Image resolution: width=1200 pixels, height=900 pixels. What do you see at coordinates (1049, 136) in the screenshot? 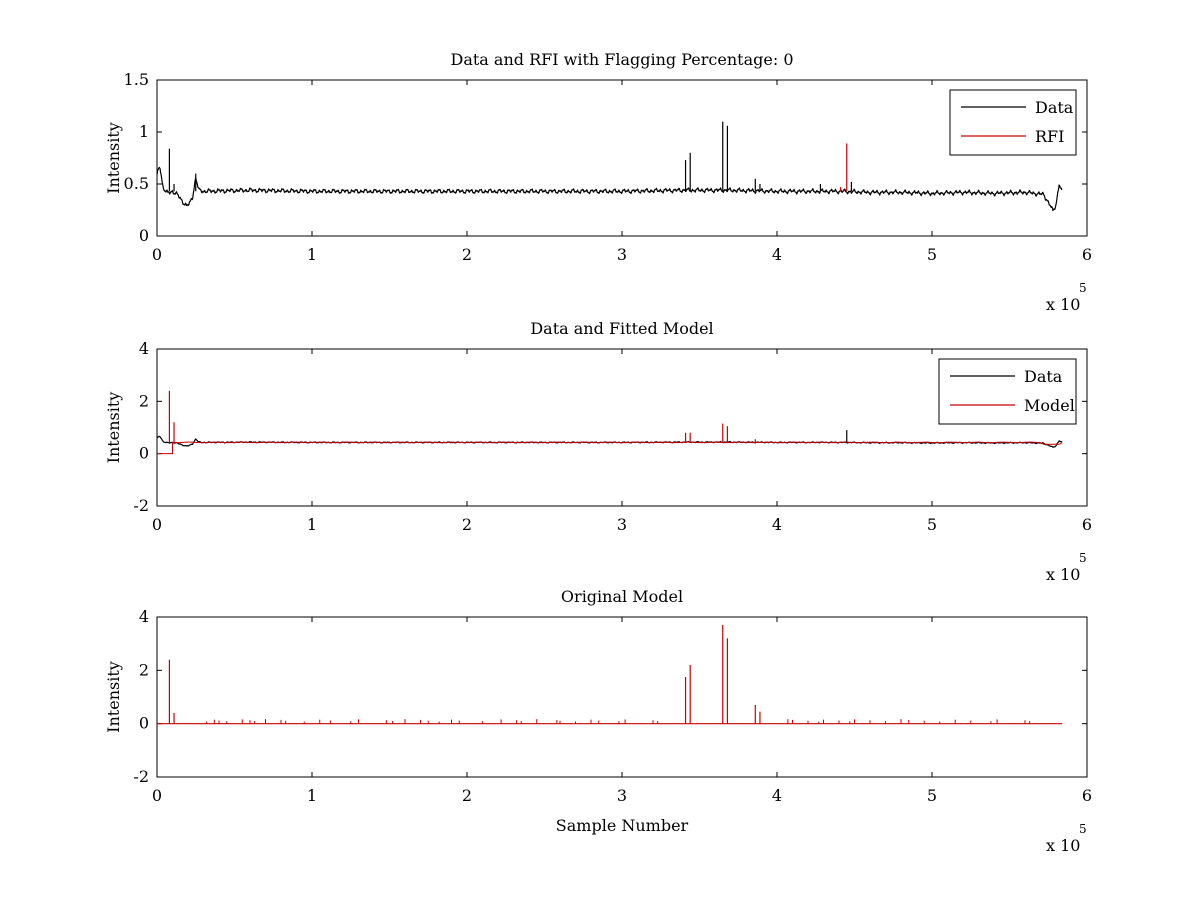
I see `legend-label-rfi: RFI` at bounding box center [1049, 136].